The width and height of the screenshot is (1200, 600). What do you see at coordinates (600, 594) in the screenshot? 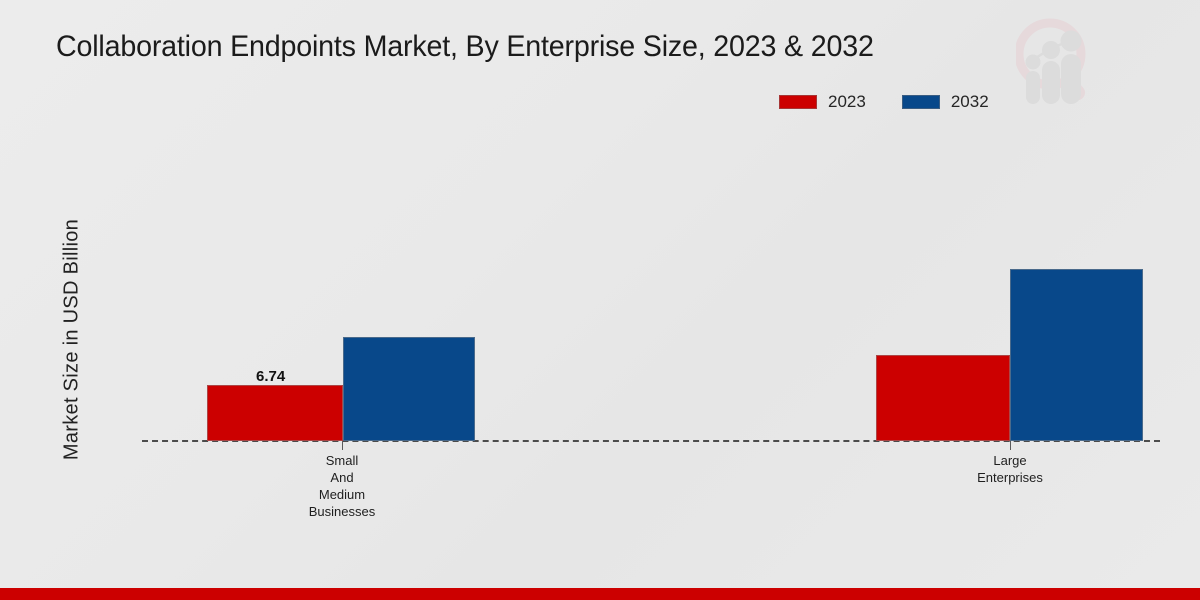
I see `footer-accent-bar` at bounding box center [600, 594].